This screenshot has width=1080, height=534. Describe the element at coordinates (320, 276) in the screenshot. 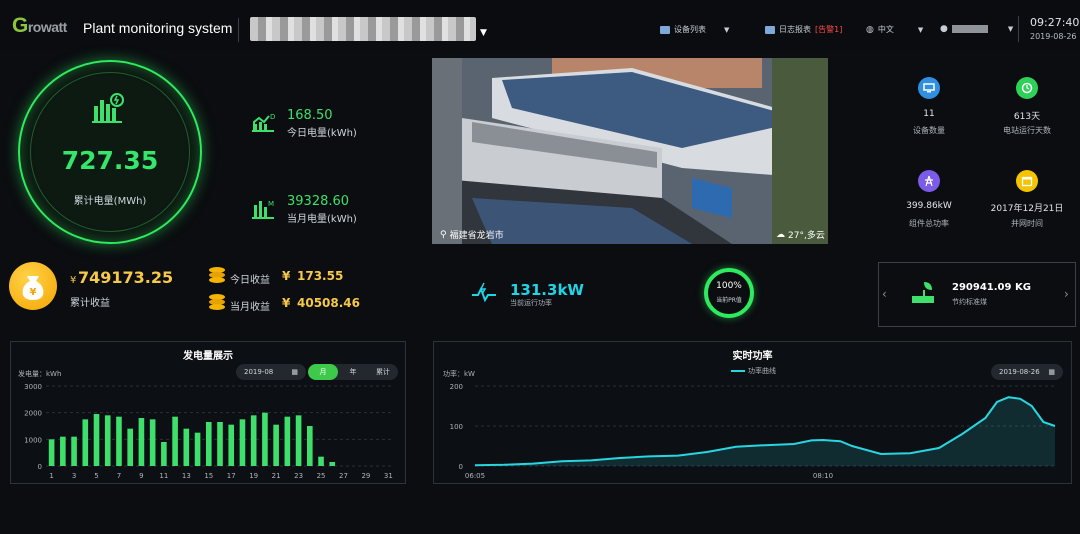

I see `today-revenue-value: 173.55` at that location.